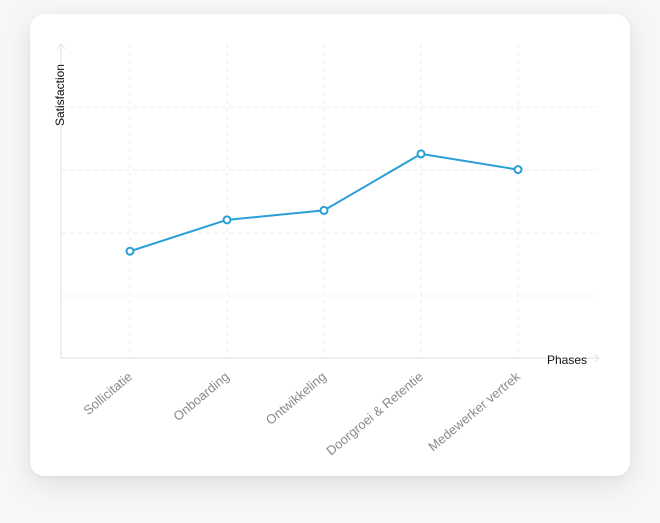 The width and height of the screenshot is (660, 523). I want to click on y-axis-title: Satisfaction, so click(60, 95).